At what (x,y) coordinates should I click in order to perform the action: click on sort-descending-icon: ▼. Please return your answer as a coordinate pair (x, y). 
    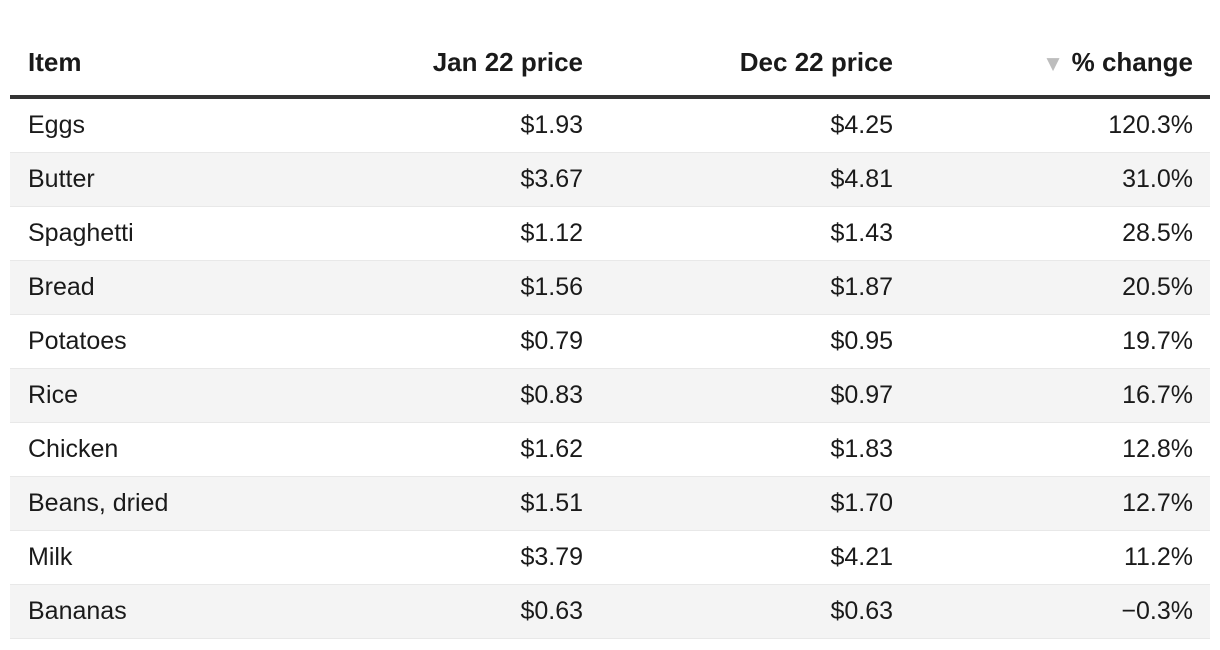
    Looking at the image, I should click on (1053, 64).